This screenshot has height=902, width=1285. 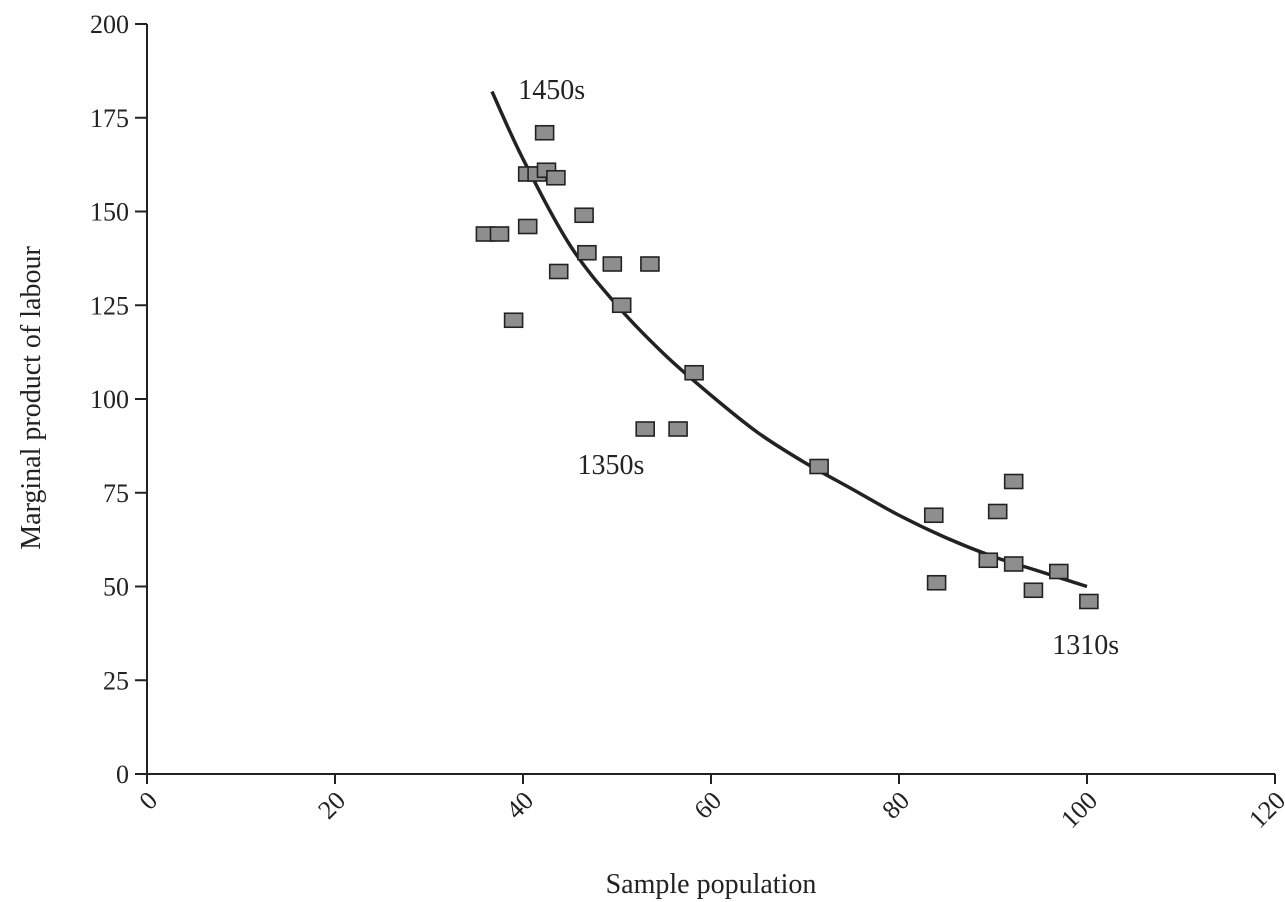 I want to click on annotation-label: 1450s, so click(x=551, y=90).